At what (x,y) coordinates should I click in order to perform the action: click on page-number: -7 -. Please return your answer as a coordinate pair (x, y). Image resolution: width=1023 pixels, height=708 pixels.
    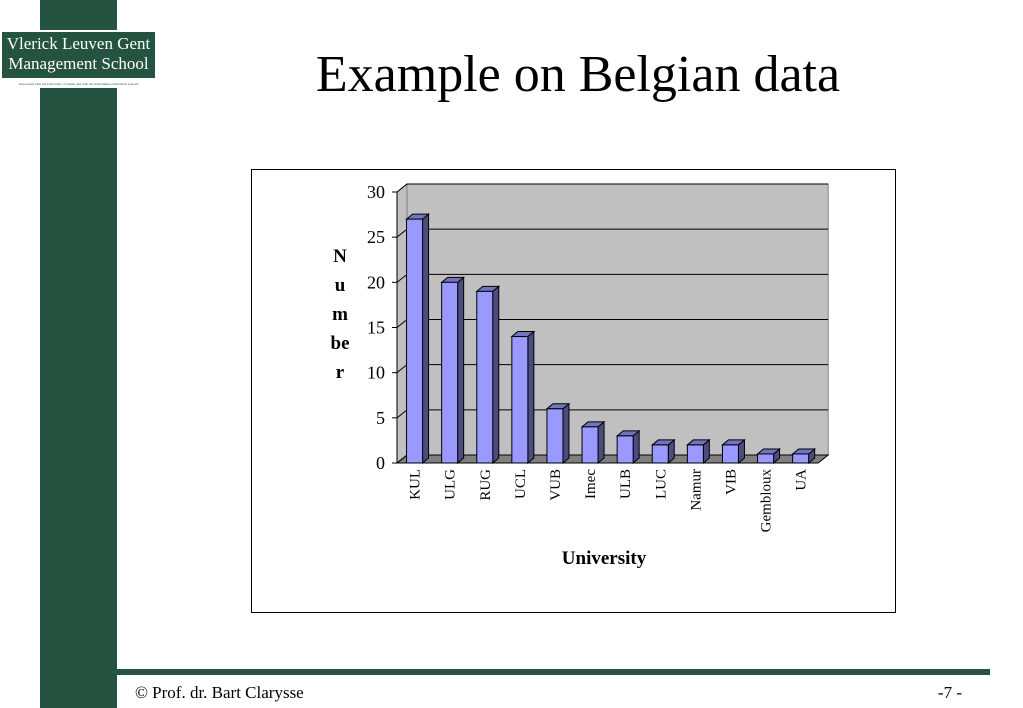
    Looking at the image, I should click on (949, 692).